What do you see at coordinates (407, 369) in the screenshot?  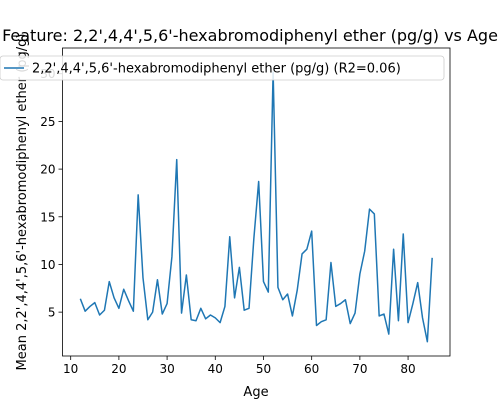 I see `x-tick-label: 80` at bounding box center [407, 369].